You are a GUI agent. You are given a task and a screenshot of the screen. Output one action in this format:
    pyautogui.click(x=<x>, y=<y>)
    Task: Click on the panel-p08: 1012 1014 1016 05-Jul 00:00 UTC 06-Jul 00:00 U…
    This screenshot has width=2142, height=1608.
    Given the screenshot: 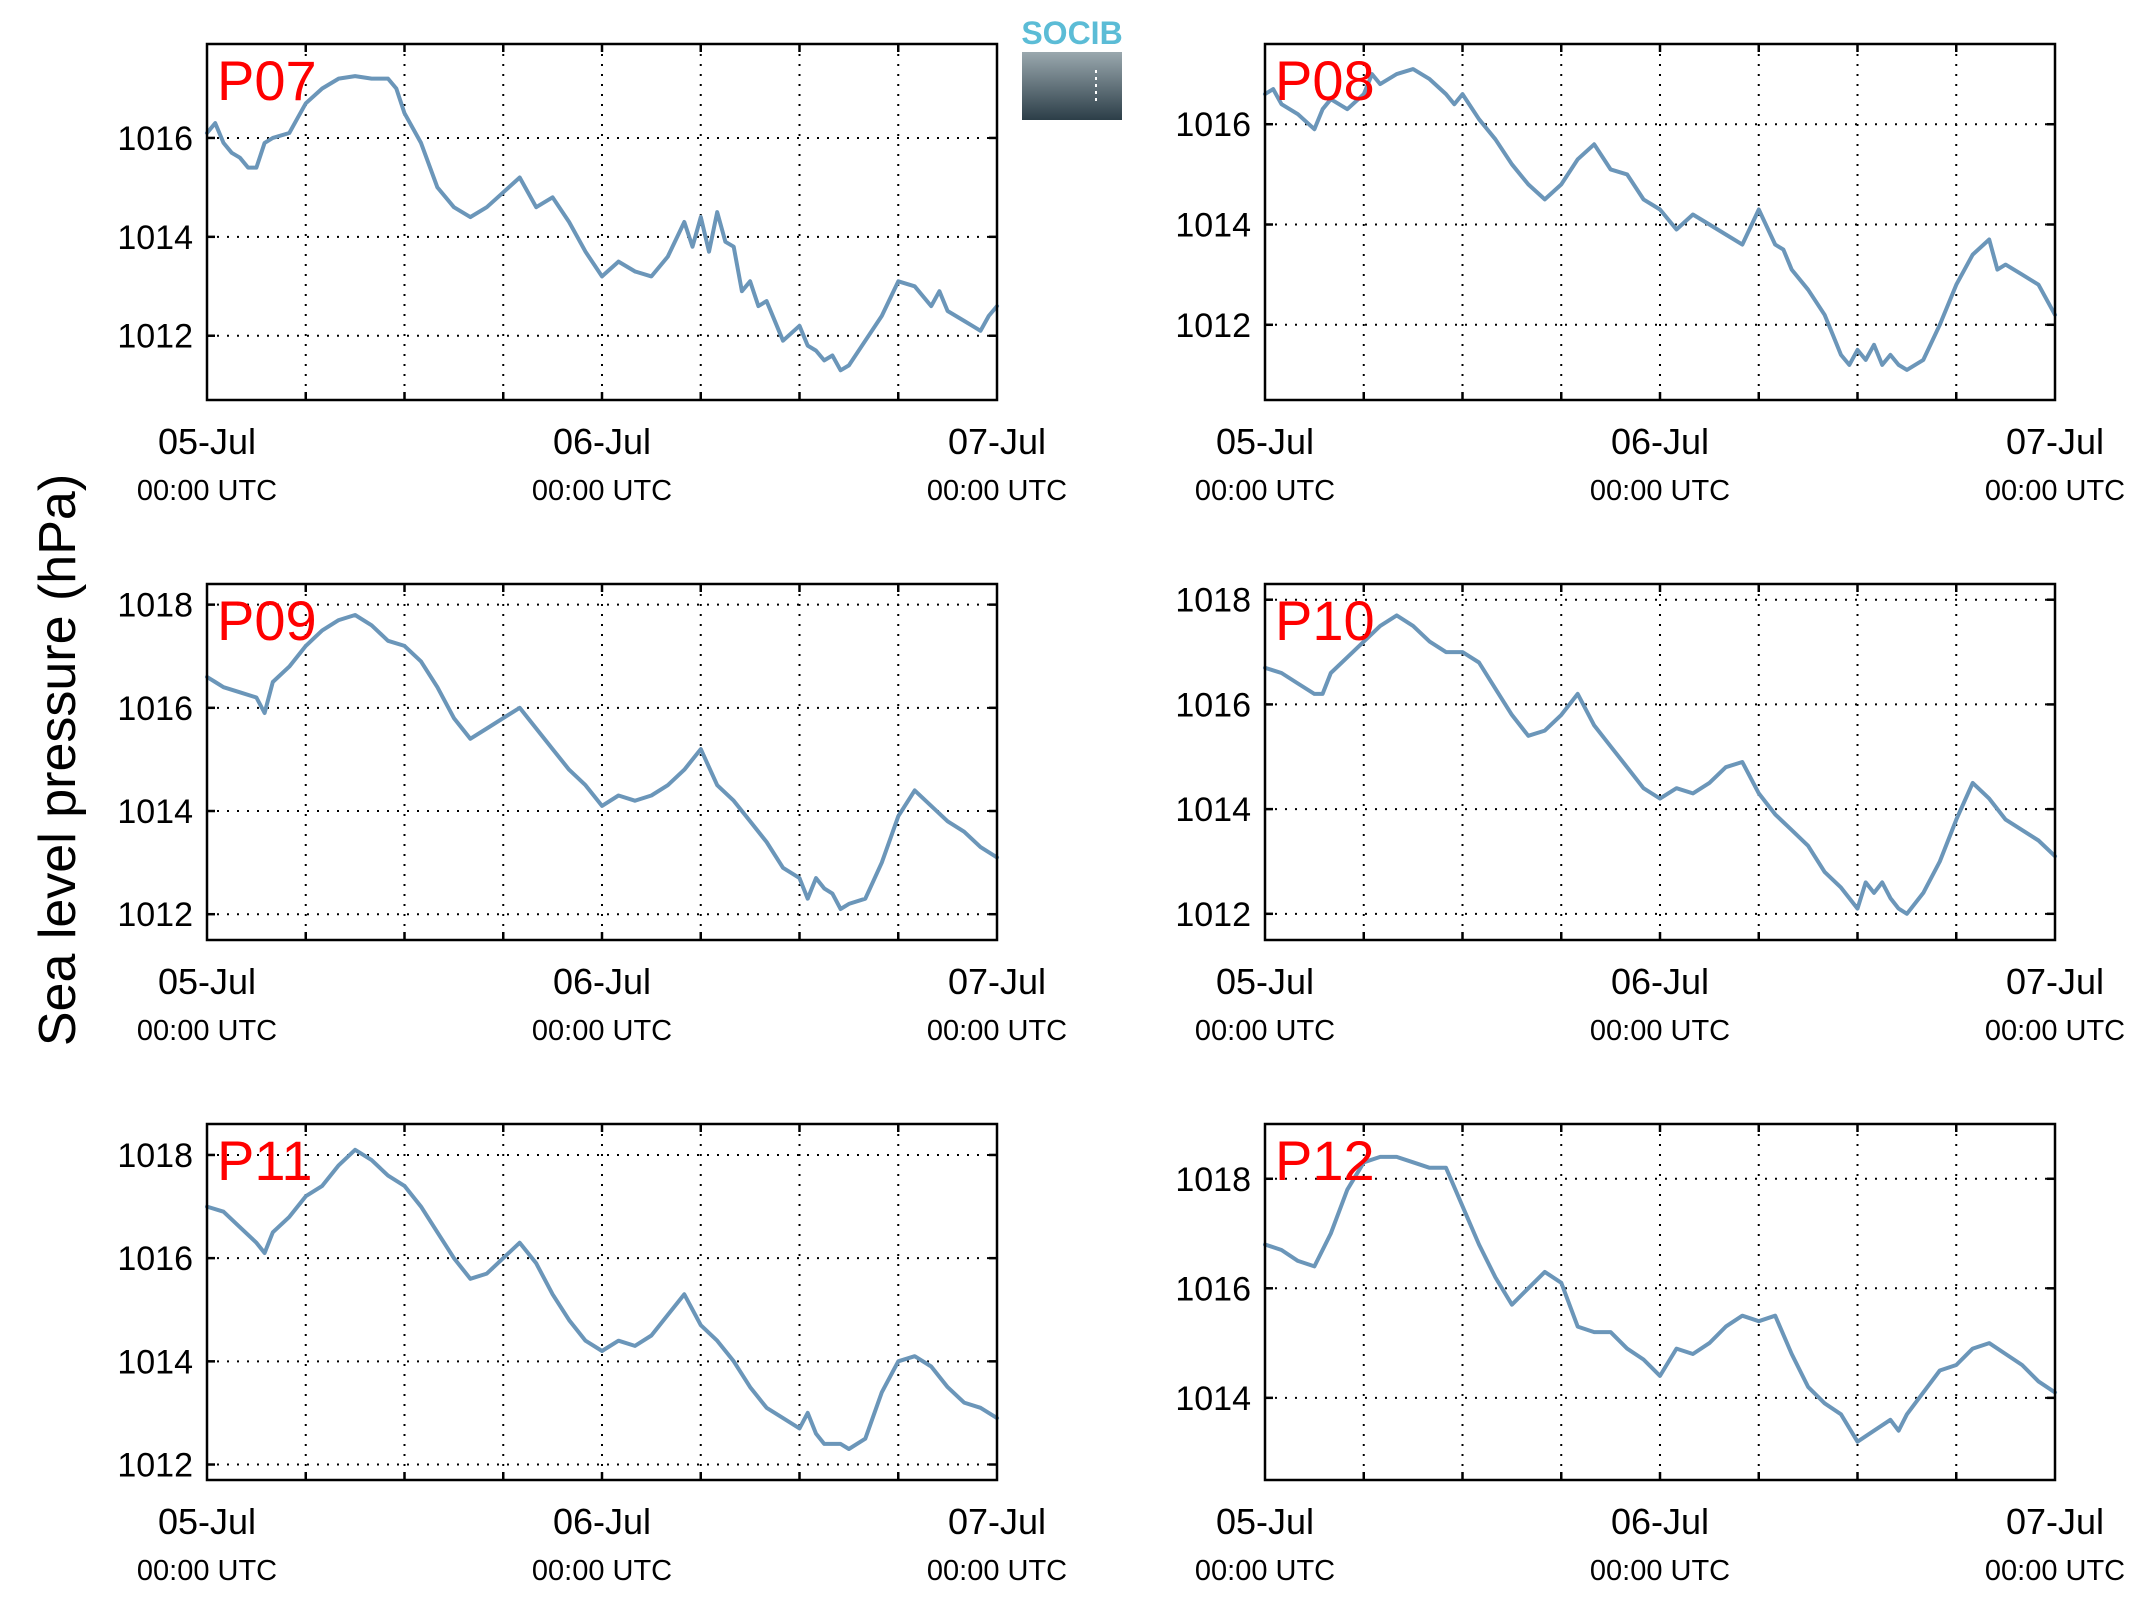 What is the action you would take?
    pyautogui.click(x=1650, y=274)
    